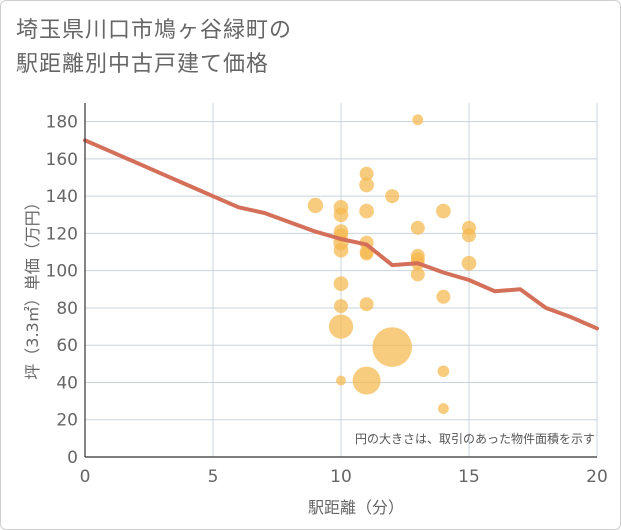 The image size is (621, 530). I want to click on x-tick-label: 5, so click(213, 477).